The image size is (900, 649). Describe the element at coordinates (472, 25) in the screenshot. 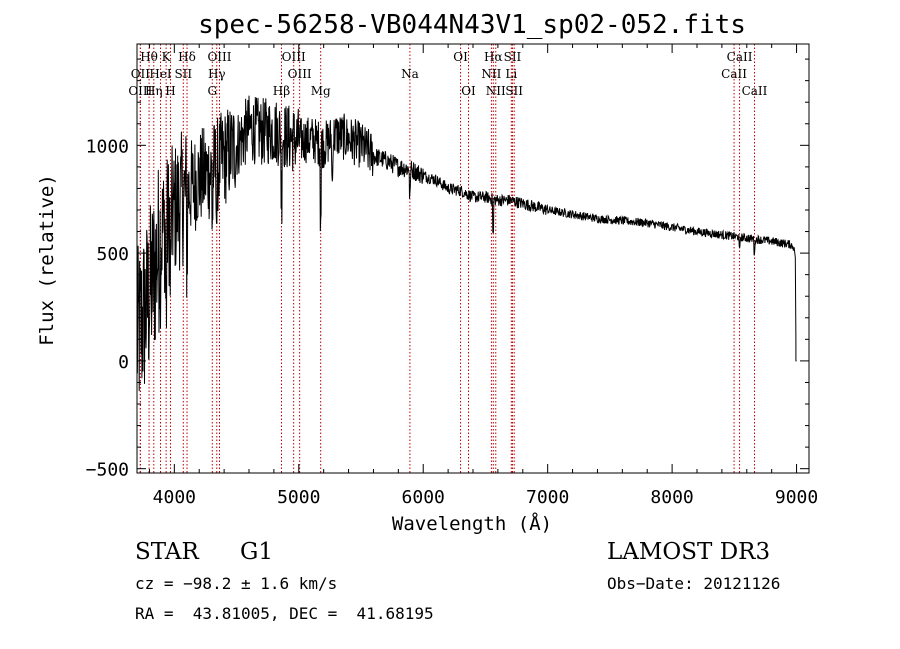

I see `chart-title: spec-56258-VB044N43V1_sp02-052.fits` at that location.